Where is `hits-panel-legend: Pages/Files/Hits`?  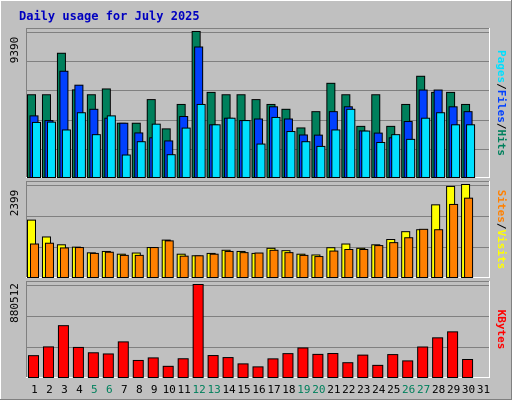 hits-panel-legend: Pages/Files/Hits is located at coordinates (501, 103).